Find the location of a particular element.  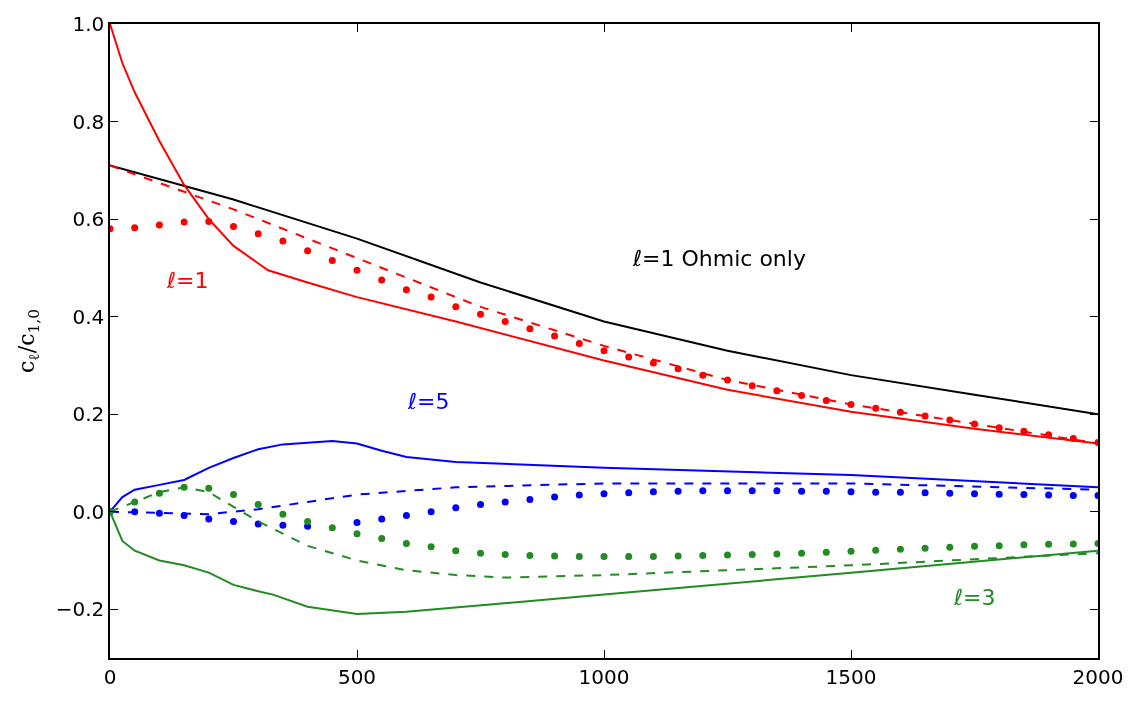

text: ℓ=1 Ohmic only is located at coordinates (719, 258).